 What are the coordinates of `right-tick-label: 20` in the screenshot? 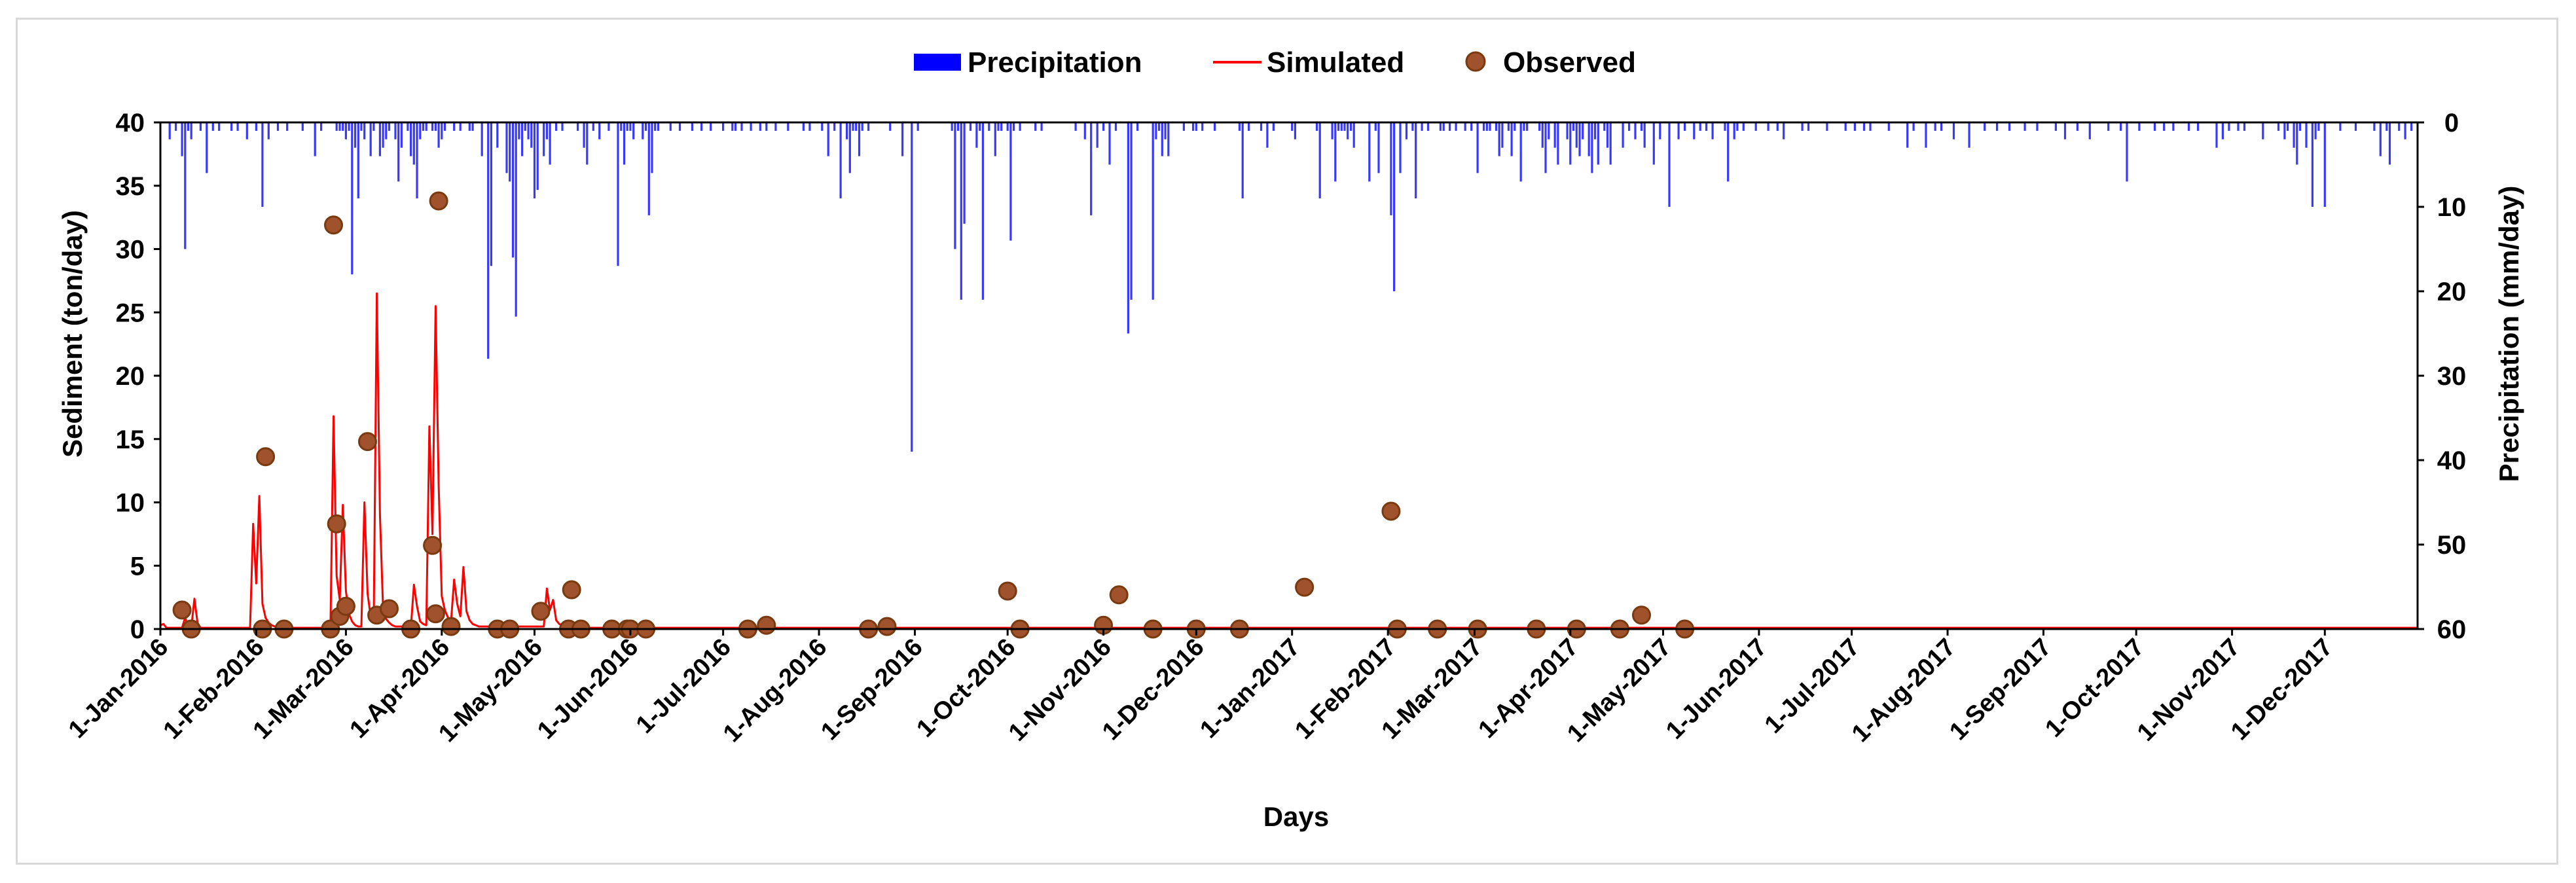 It's located at (2452, 292).